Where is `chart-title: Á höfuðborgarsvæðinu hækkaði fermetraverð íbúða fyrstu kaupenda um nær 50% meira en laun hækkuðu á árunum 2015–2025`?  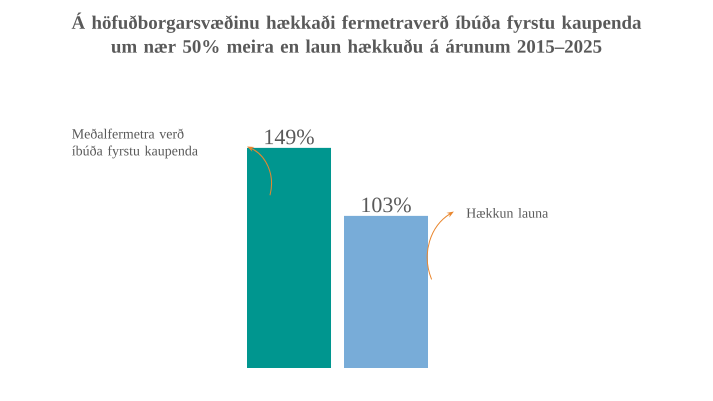 chart-title: Á höfuðborgarsvæðinu hækkaði fermetraverð íbúða fyrstu kaupenda um nær 50% meira en laun hækkuðu á árunum 2015–2025 is located at coordinates (357, 32).